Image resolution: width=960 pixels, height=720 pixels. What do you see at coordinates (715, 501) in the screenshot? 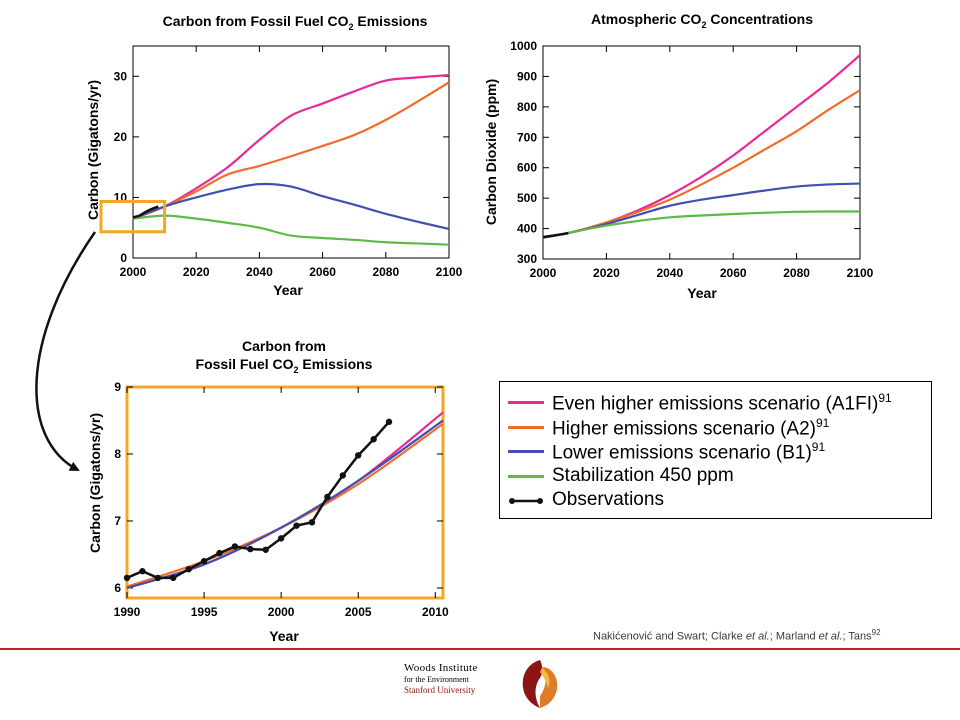
I see `legend-item-obs: Observations` at bounding box center [715, 501].